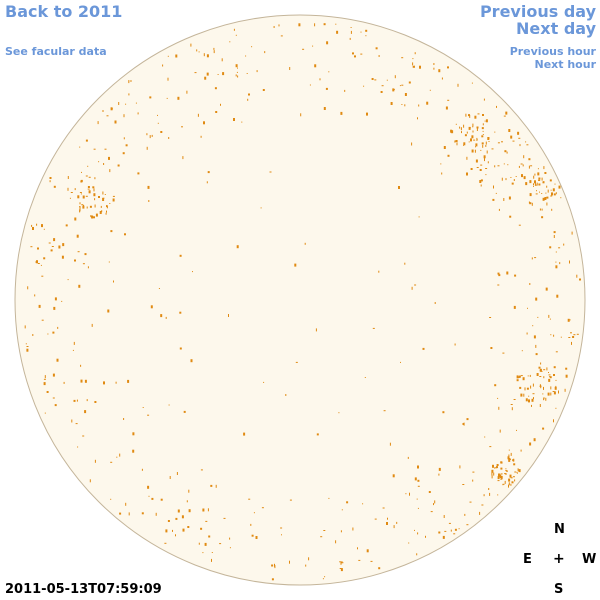 The image size is (600, 600). Describe the element at coordinates (537, 11) in the screenshot. I see `previous-day-link: Previous day` at that location.